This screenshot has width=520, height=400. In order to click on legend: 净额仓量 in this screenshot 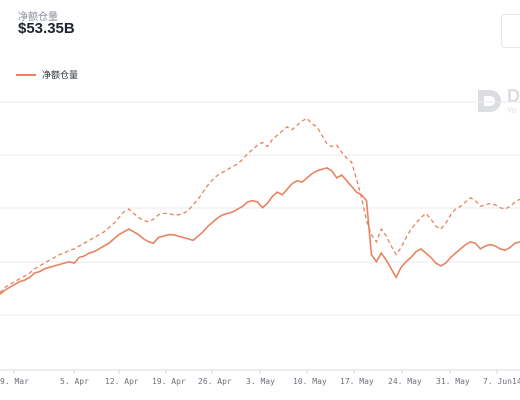, I will do `click(47, 74)`.